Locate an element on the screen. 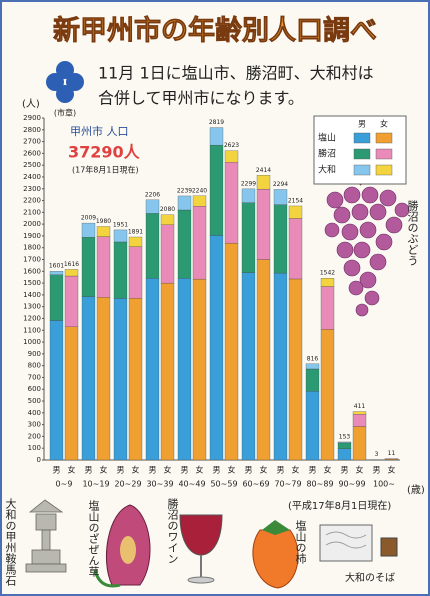  y-tick-label: 500 is located at coordinates (34, 401).